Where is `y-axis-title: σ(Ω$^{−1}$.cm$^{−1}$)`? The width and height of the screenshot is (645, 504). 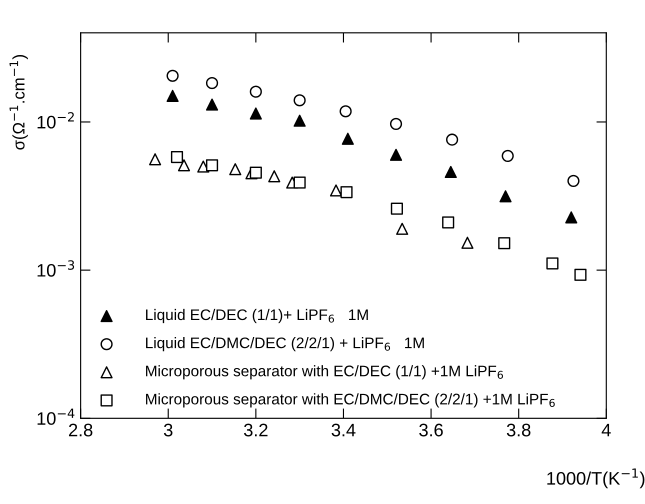
y-axis-title: σ(Ω$^{−1}$.cm$^{−1}$) is located at coordinates (19, 102).